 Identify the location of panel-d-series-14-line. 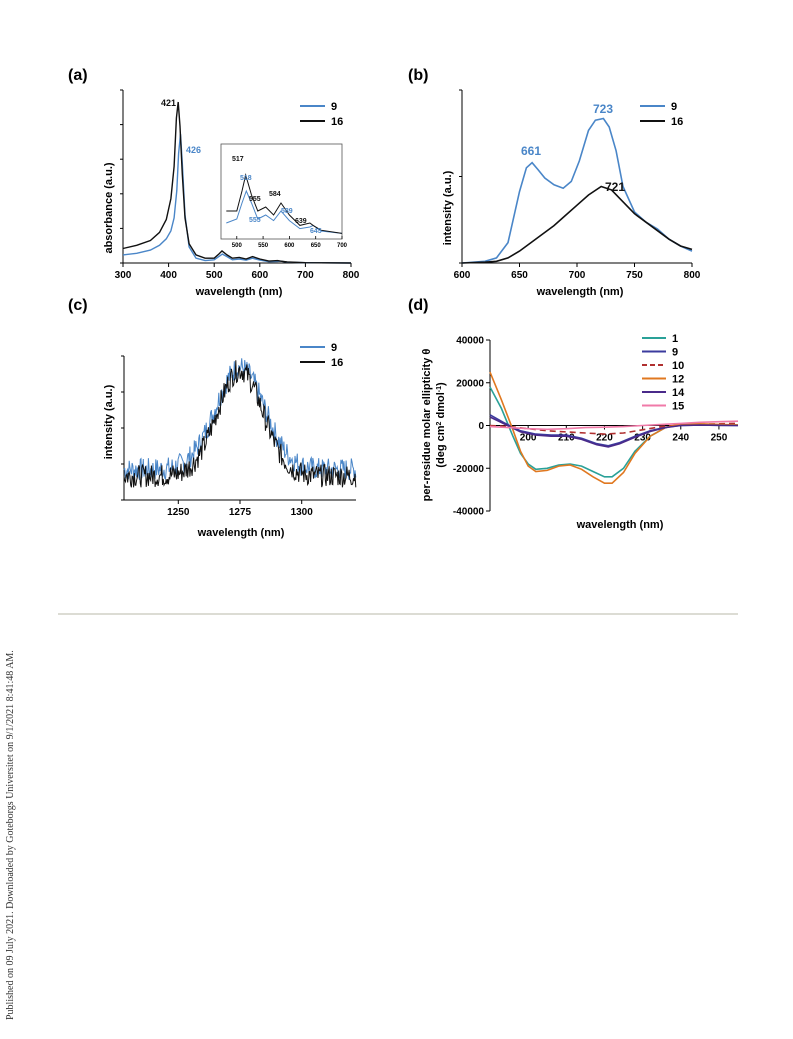
(614, 432).